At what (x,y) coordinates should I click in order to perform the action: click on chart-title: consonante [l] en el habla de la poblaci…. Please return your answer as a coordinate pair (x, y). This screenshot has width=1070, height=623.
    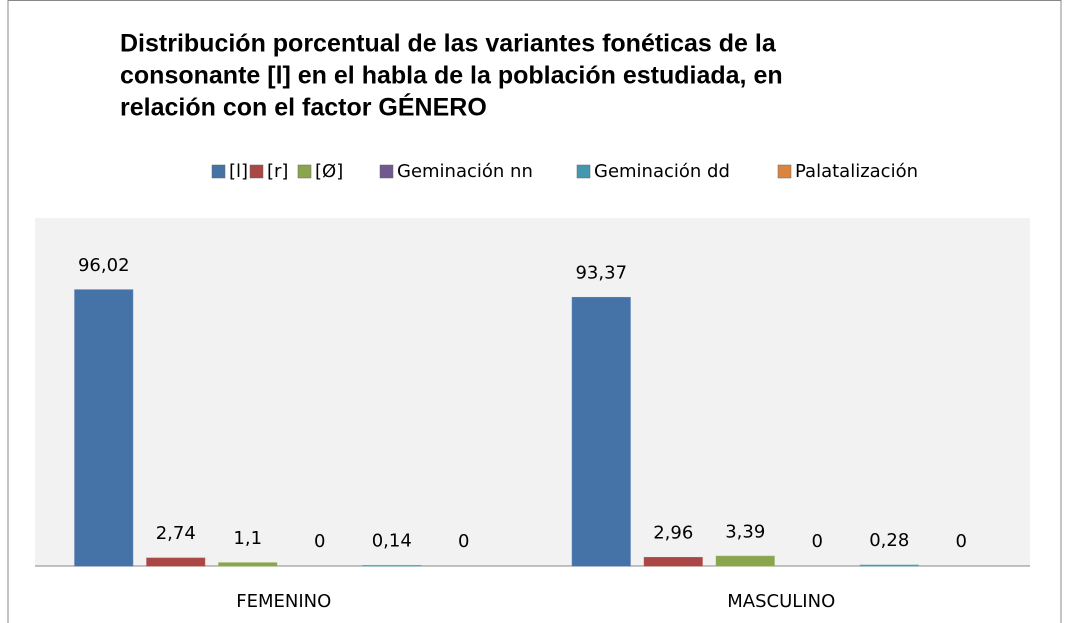
    Looking at the image, I should click on (451, 76).